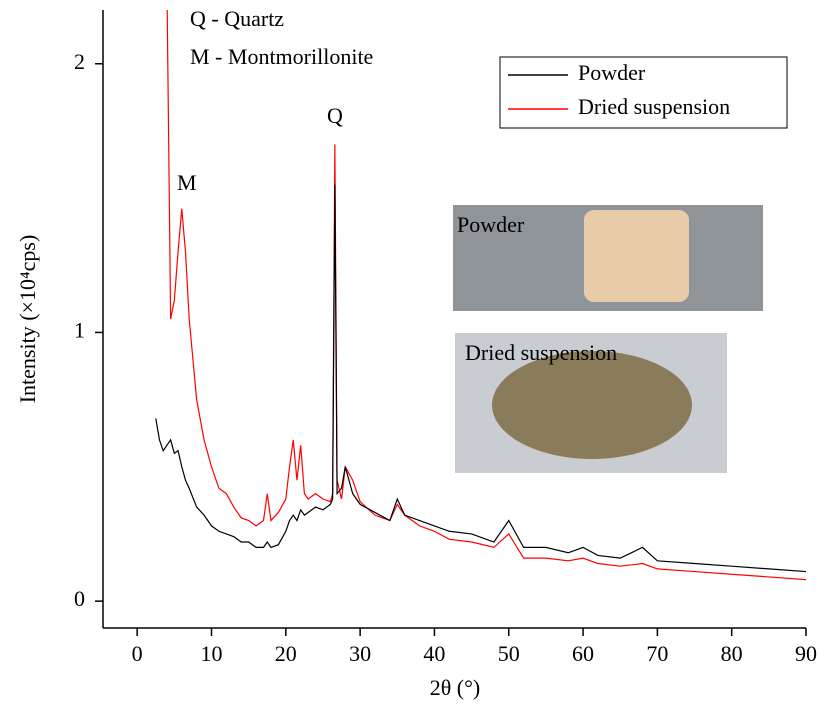  Describe the element at coordinates (286, 653) in the screenshot. I see `x-tick-label: 20` at that location.